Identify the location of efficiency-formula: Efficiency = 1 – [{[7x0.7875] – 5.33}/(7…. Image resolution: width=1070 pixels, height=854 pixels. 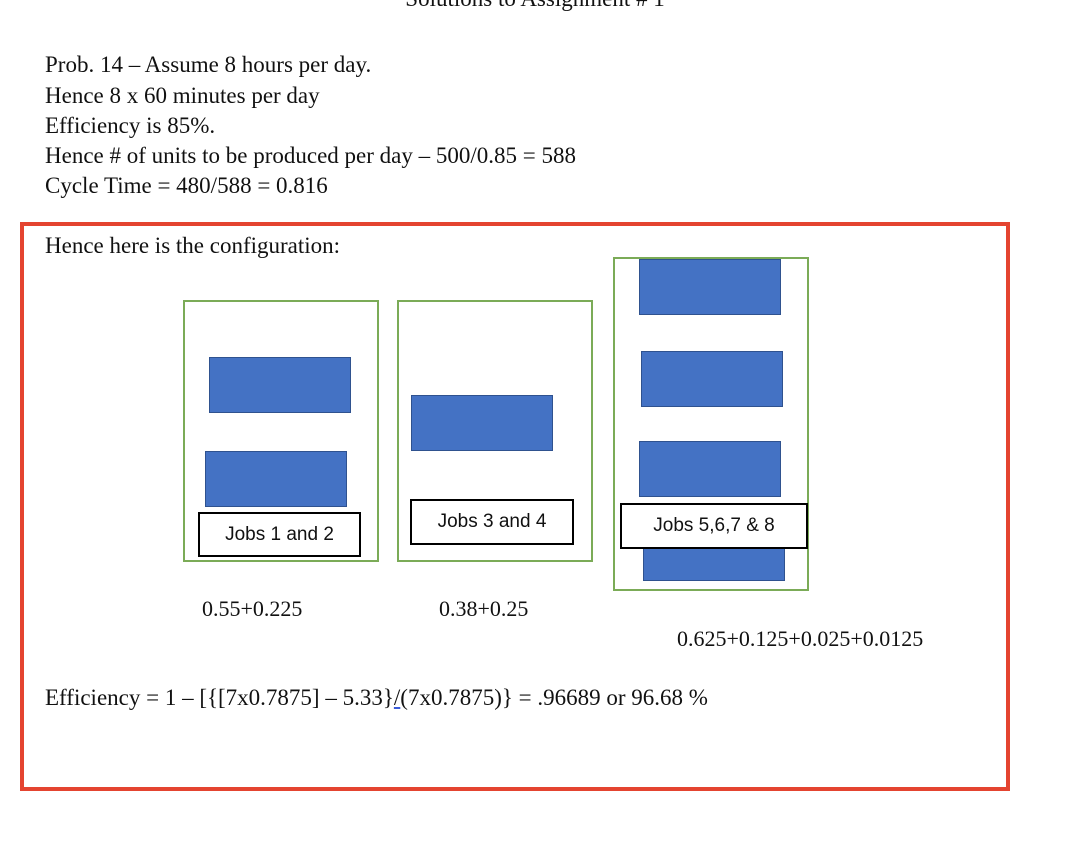
(376, 698).